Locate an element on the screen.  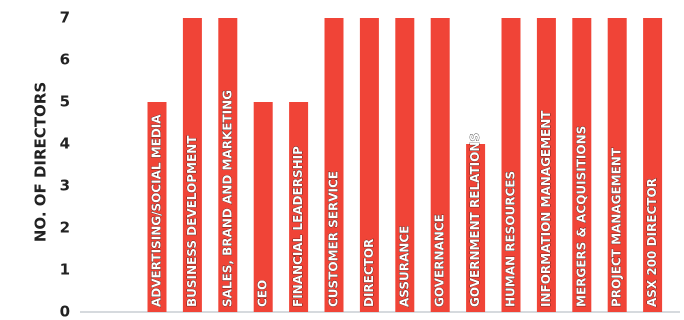
y-tick-label: 5 is located at coordinates (65, 102).